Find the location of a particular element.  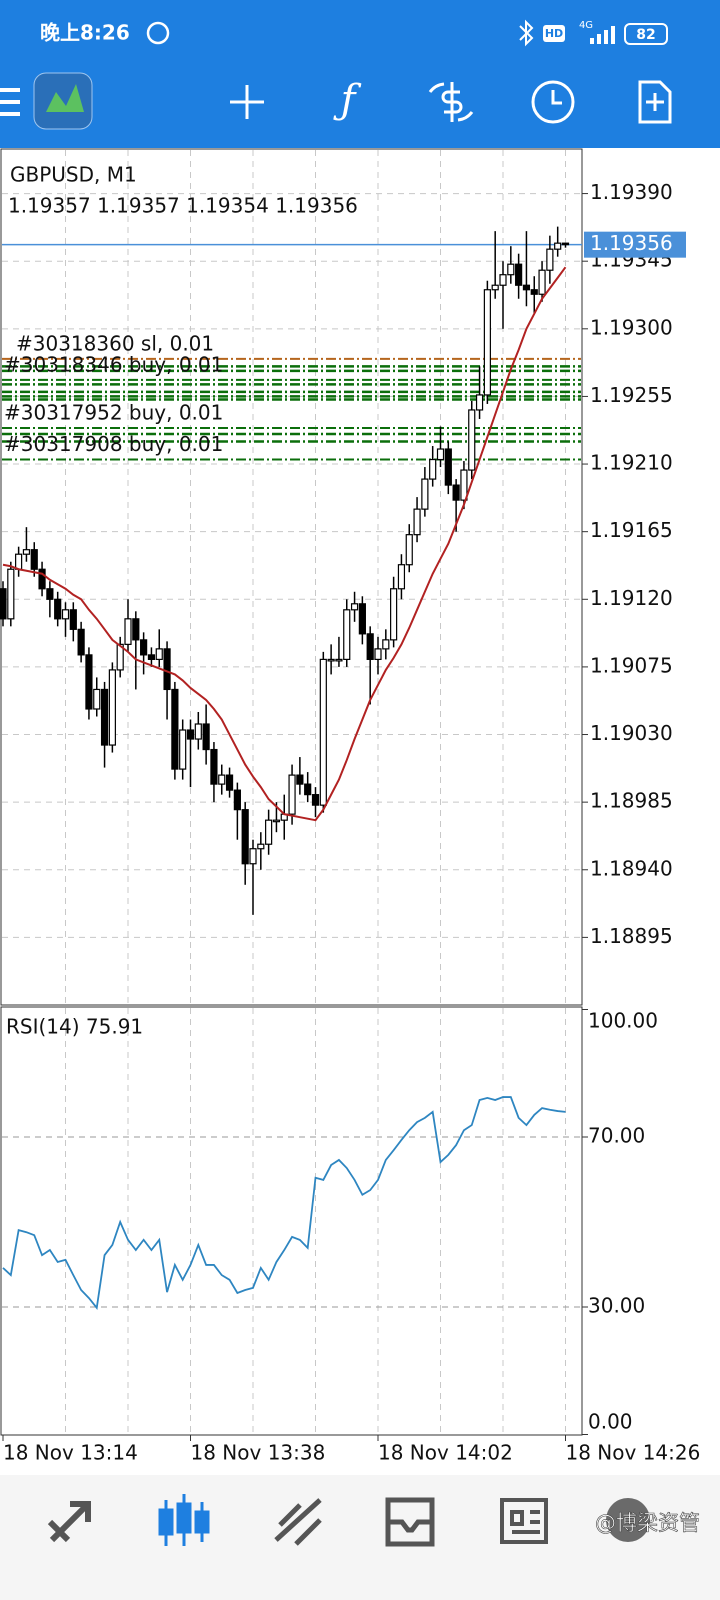

x-tick-label: 18 Nov 14:26 is located at coordinates (633, 1453).